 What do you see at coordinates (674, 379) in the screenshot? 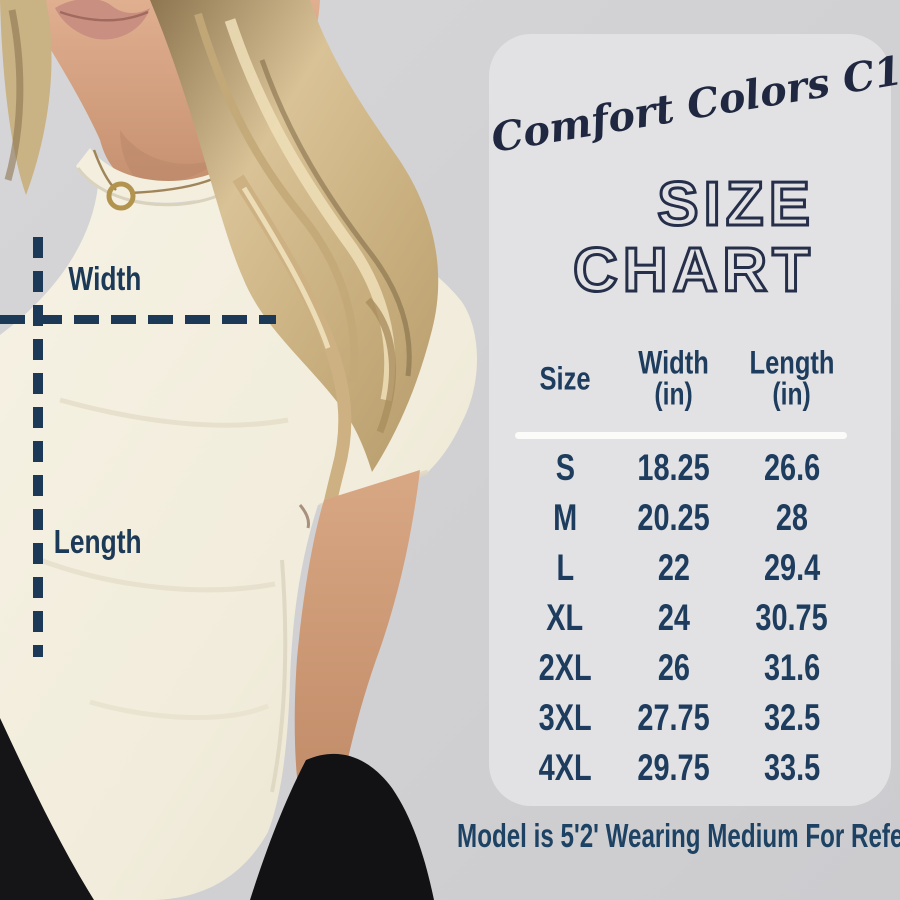
I see `header-width: Width (in)` at bounding box center [674, 379].